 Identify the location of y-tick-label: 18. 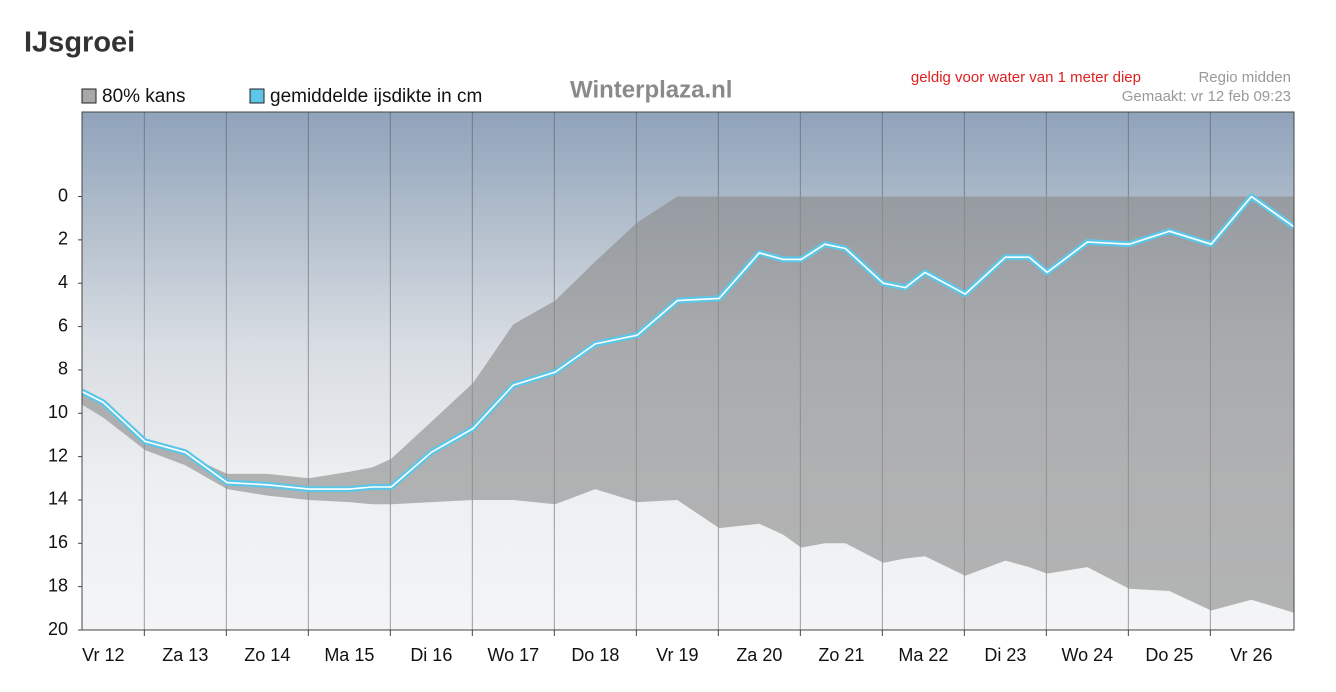
(58, 585).